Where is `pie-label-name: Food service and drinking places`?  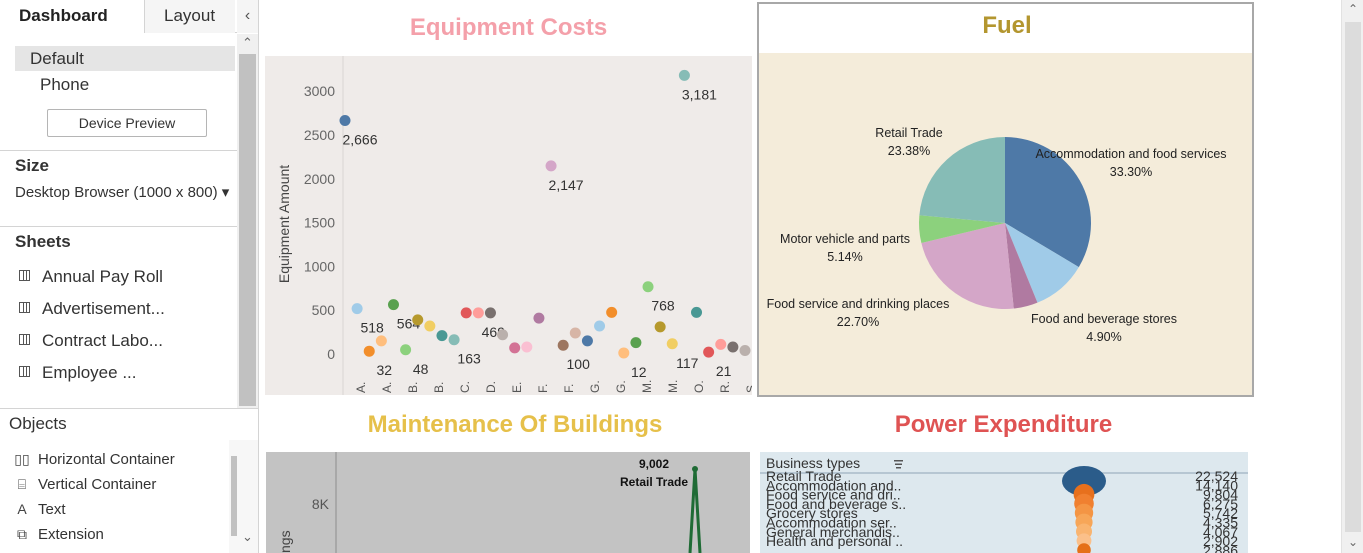 pie-label-name: Food service and drinking places is located at coordinates (858, 304).